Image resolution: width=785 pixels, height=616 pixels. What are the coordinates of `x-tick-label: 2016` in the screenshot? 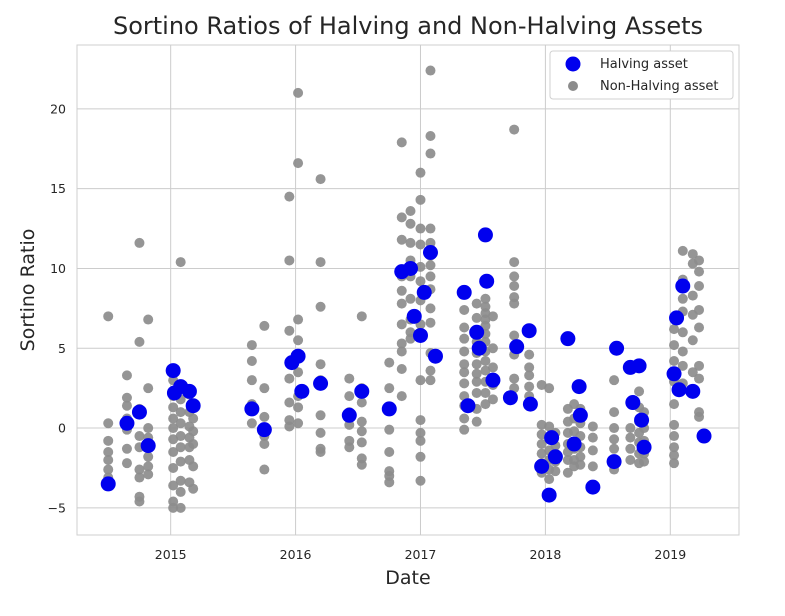 It's located at (296, 554).